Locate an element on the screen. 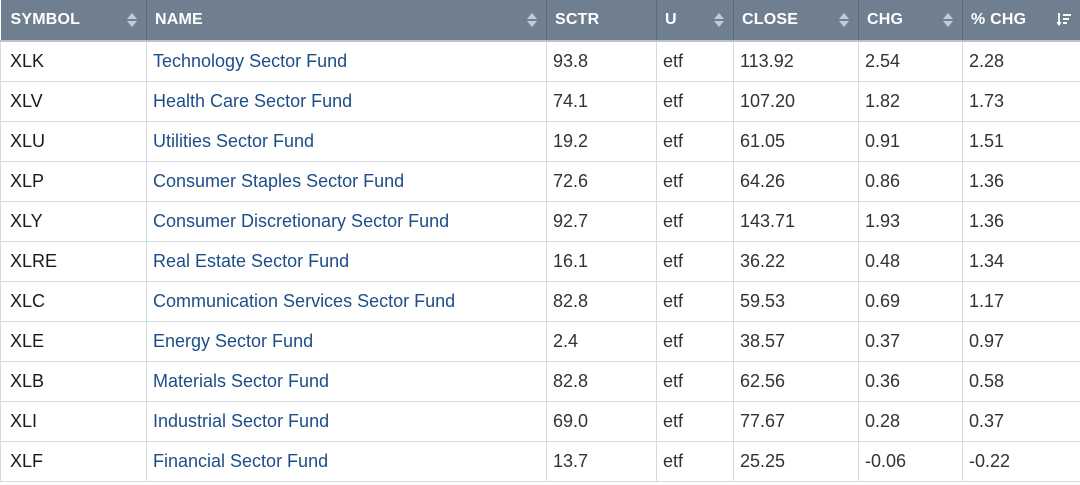  cell-close: 36.22 is located at coordinates (796, 261).